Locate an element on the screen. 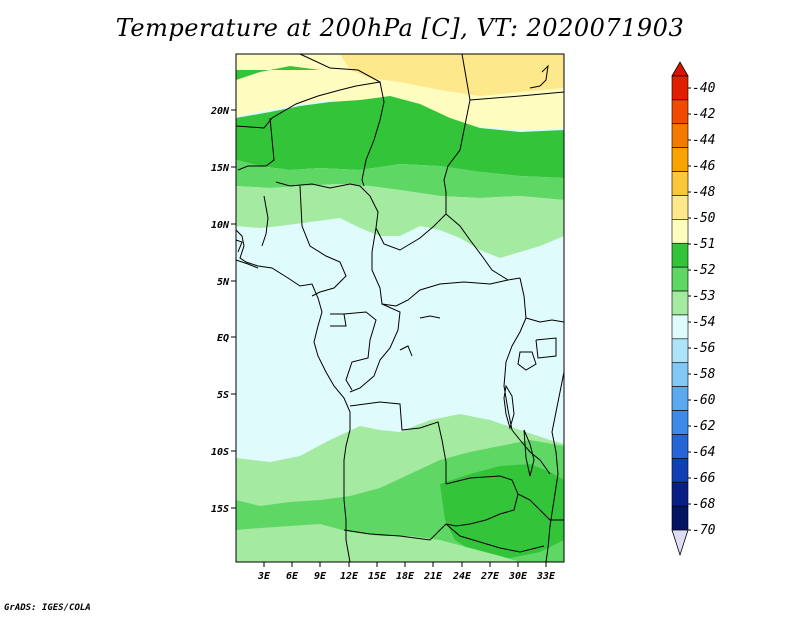 The width and height of the screenshot is (800, 618). lat-tick-10n: 10N is located at coordinates (220, 225).